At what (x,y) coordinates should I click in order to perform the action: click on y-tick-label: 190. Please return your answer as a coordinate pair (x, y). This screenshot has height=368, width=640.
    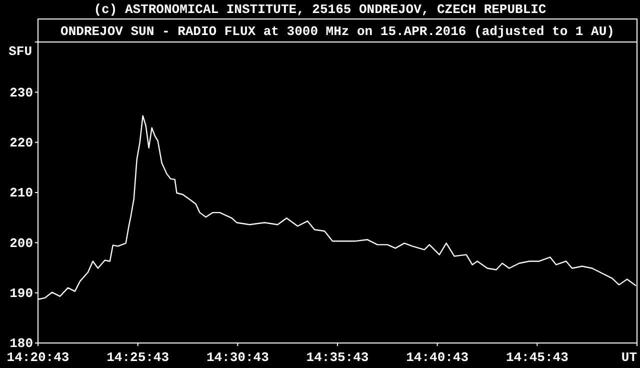
    Looking at the image, I should click on (22, 293).